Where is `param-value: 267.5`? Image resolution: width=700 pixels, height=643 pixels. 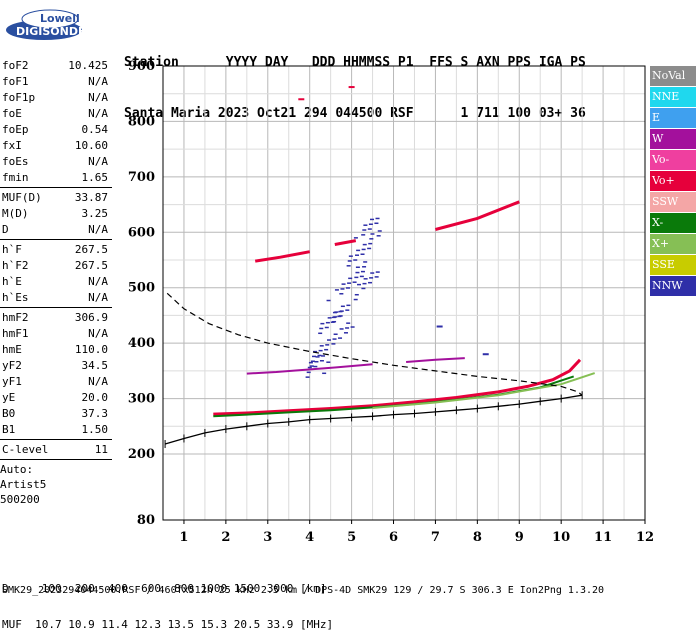
param-value: 267.5 is located at coordinates (91, 265).